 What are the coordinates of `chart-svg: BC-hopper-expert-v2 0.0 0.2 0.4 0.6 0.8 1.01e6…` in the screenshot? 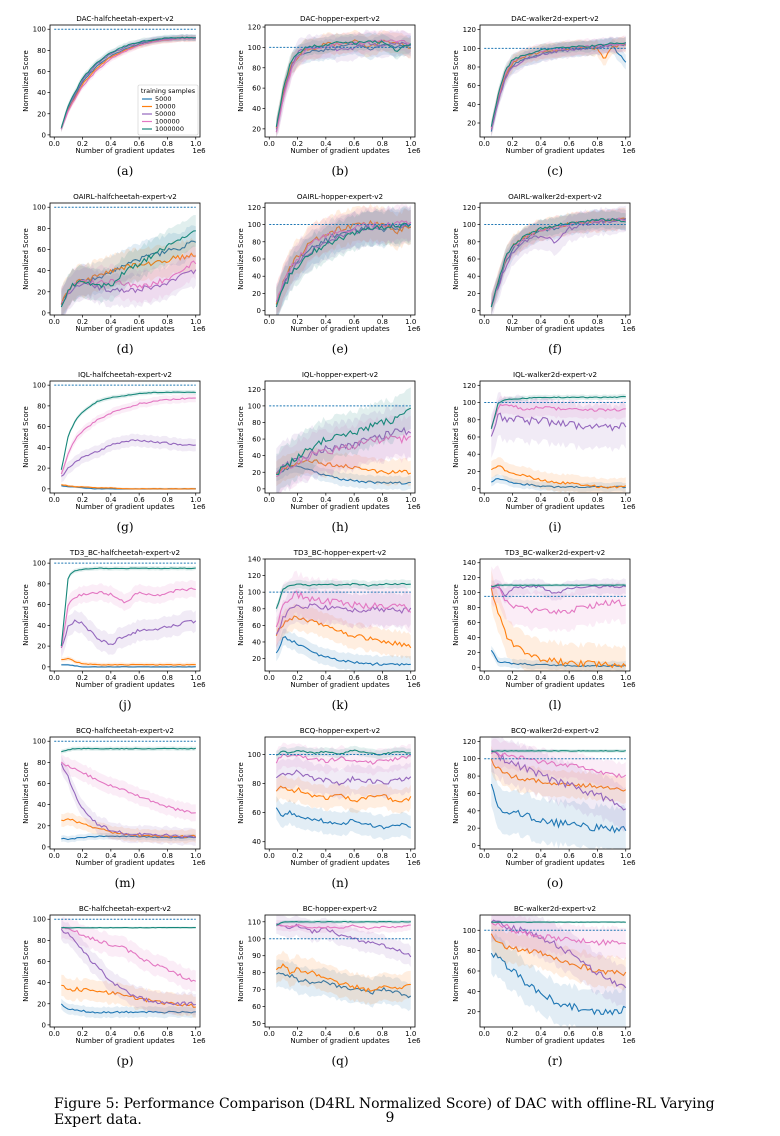 It's located at (329, 986).